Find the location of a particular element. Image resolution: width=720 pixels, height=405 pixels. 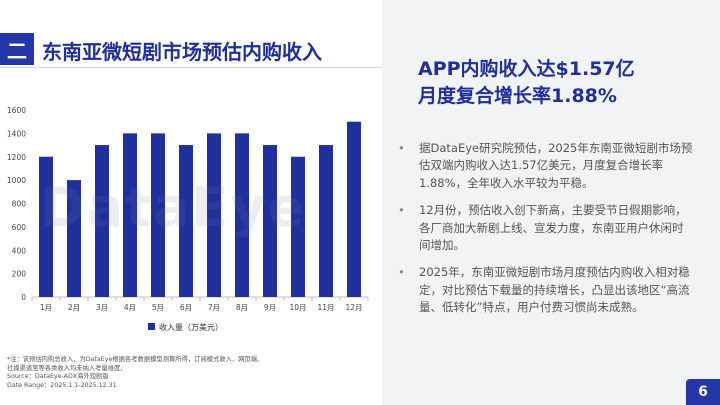

x-tick-label: 11月 is located at coordinates (325, 307).